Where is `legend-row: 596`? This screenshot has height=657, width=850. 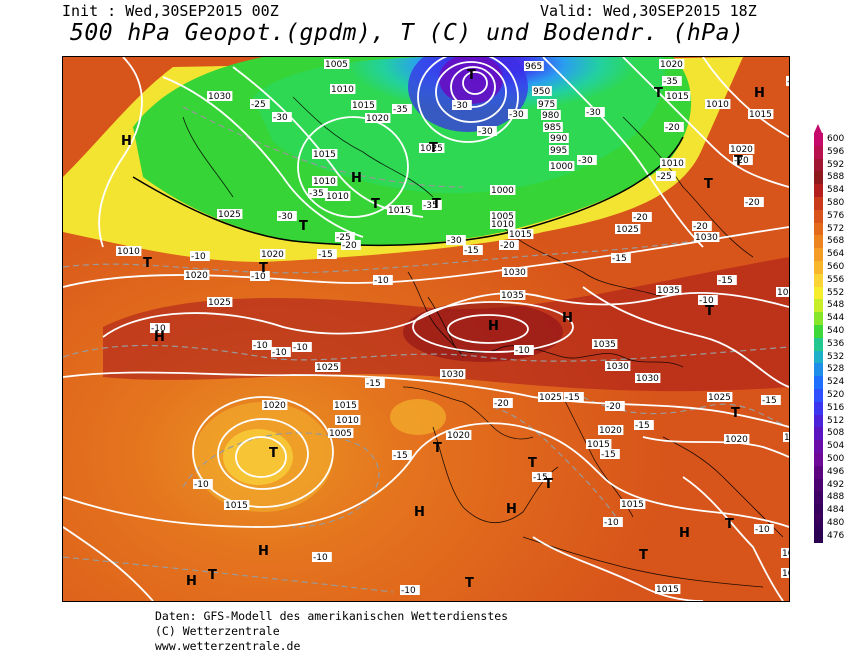
legend-row: 596 is located at coordinates (832, 152).